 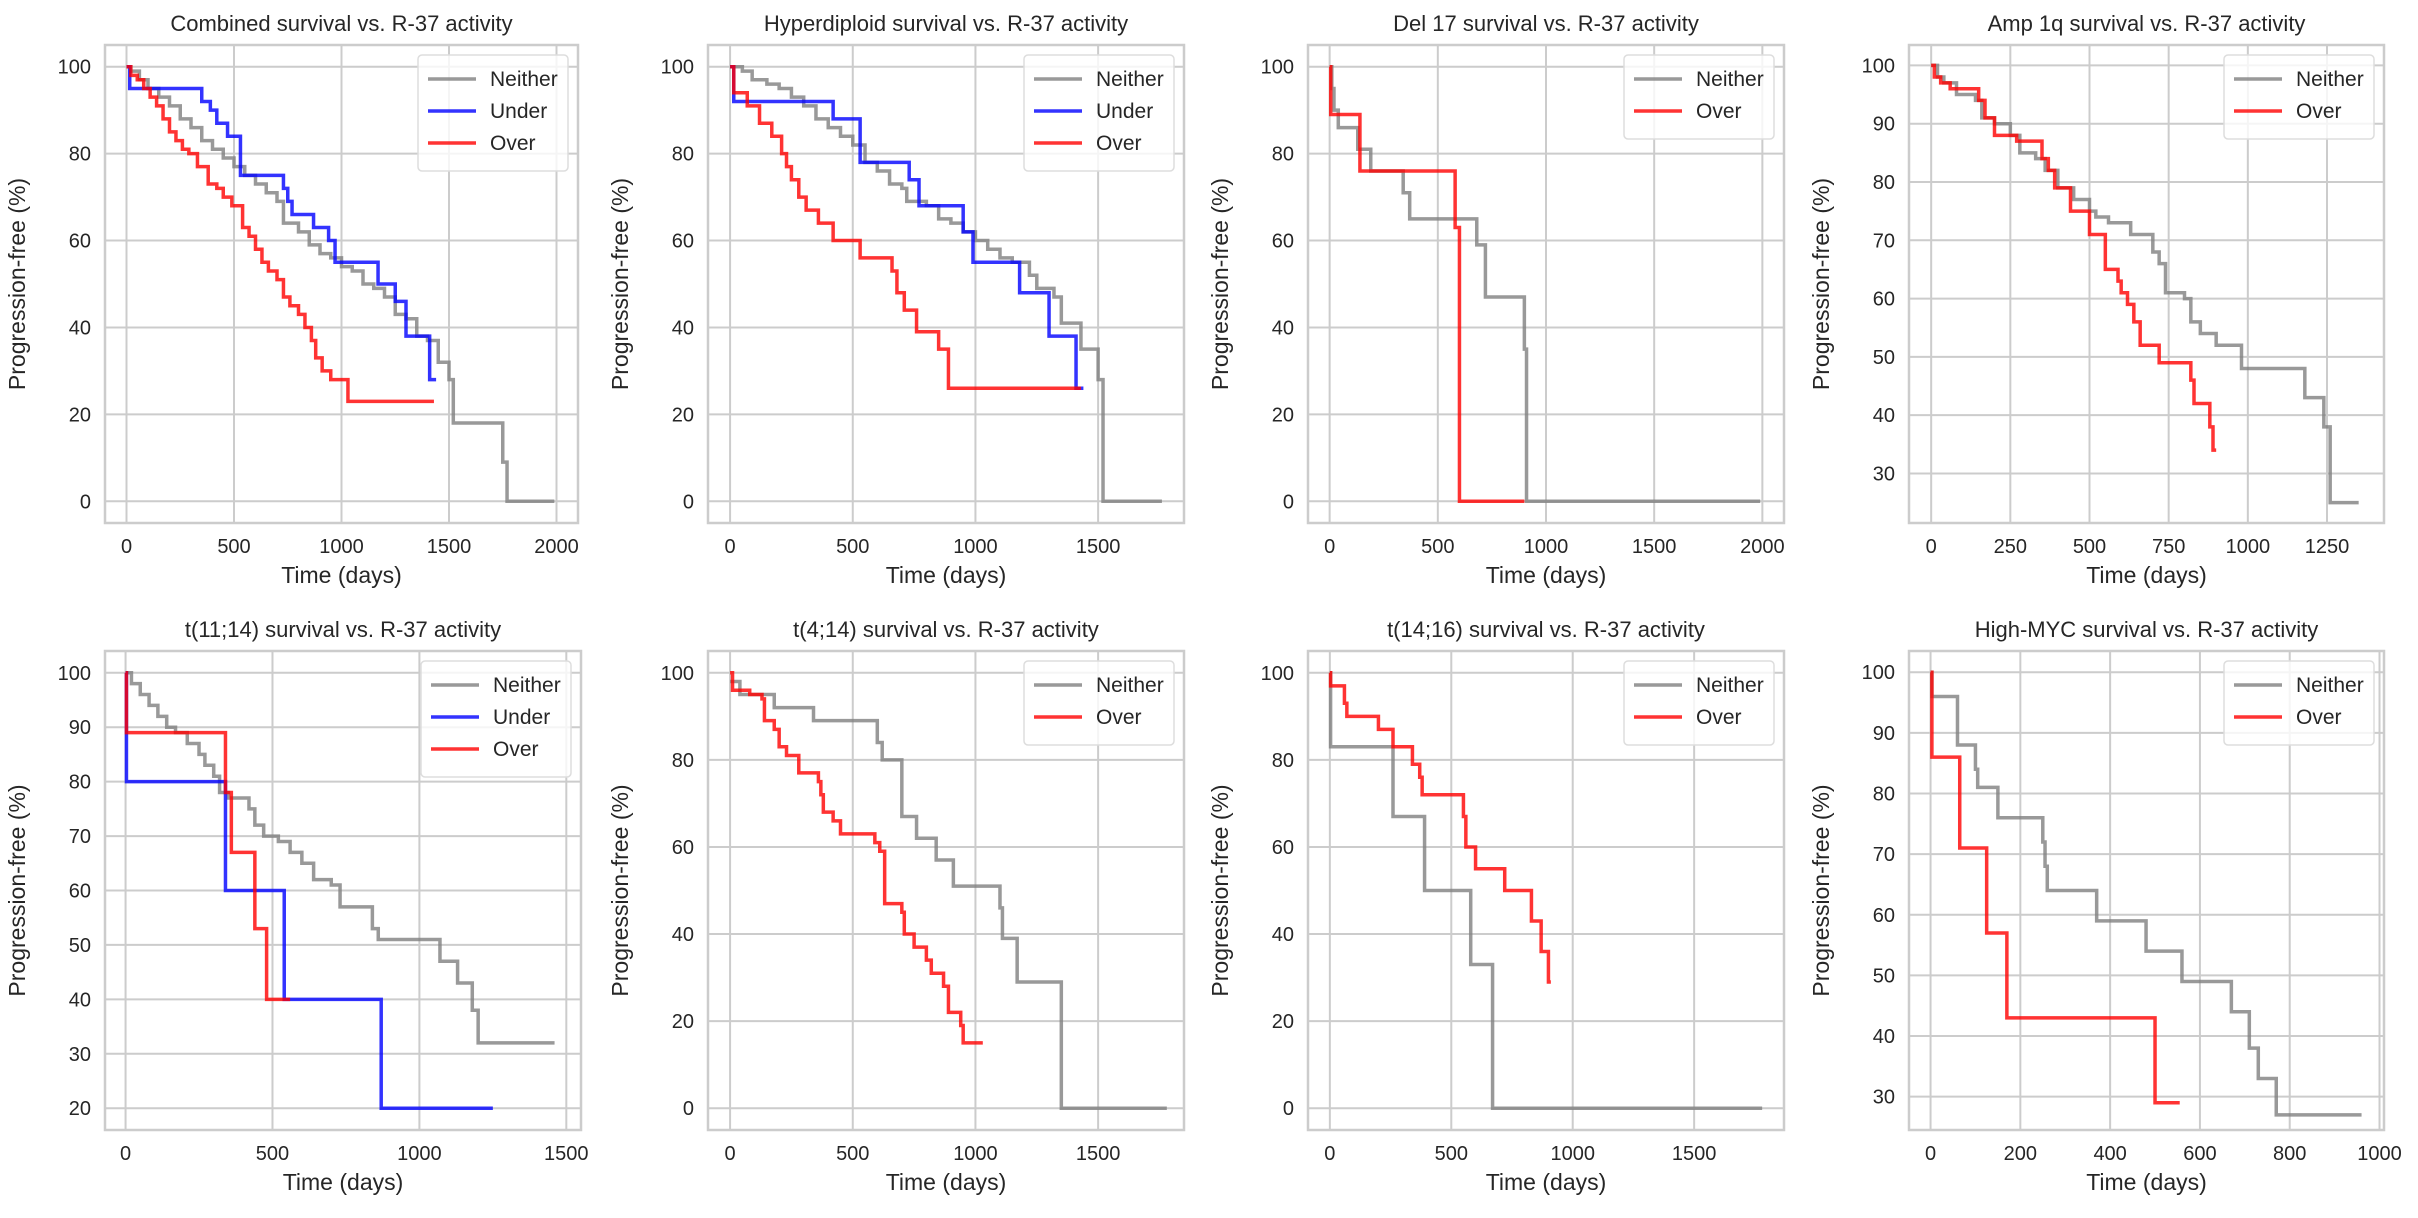 What do you see at coordinates (1884, 474) in the screenshot?
I see `y-tick-label: 30` at bounding box center [1884, 474].